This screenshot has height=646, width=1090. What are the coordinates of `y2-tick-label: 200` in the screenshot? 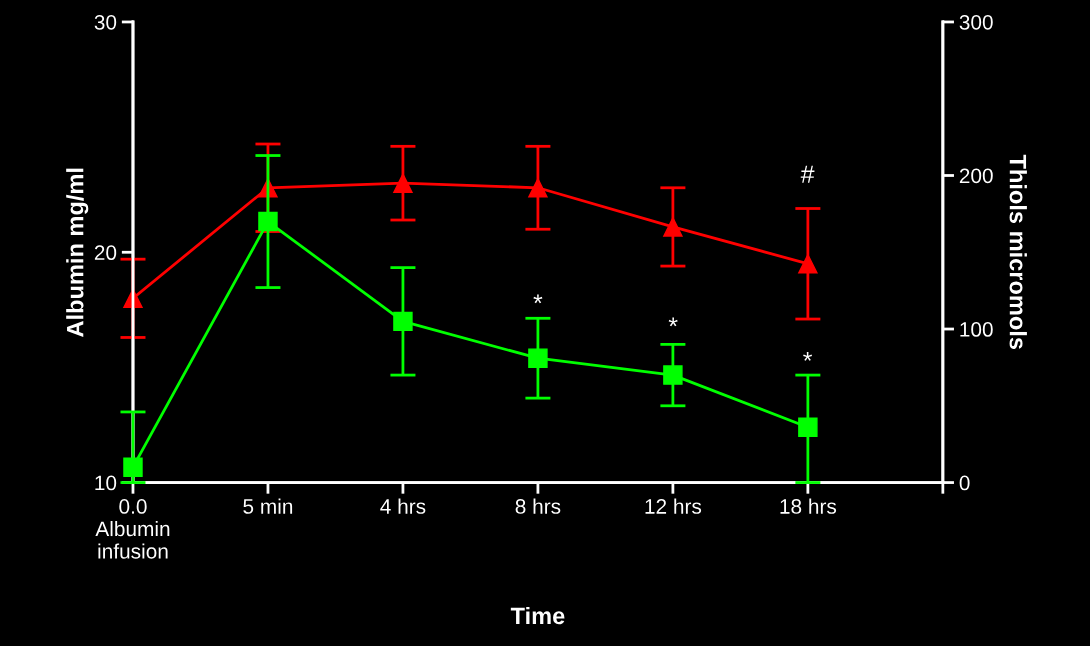 It's located at (976, 176).